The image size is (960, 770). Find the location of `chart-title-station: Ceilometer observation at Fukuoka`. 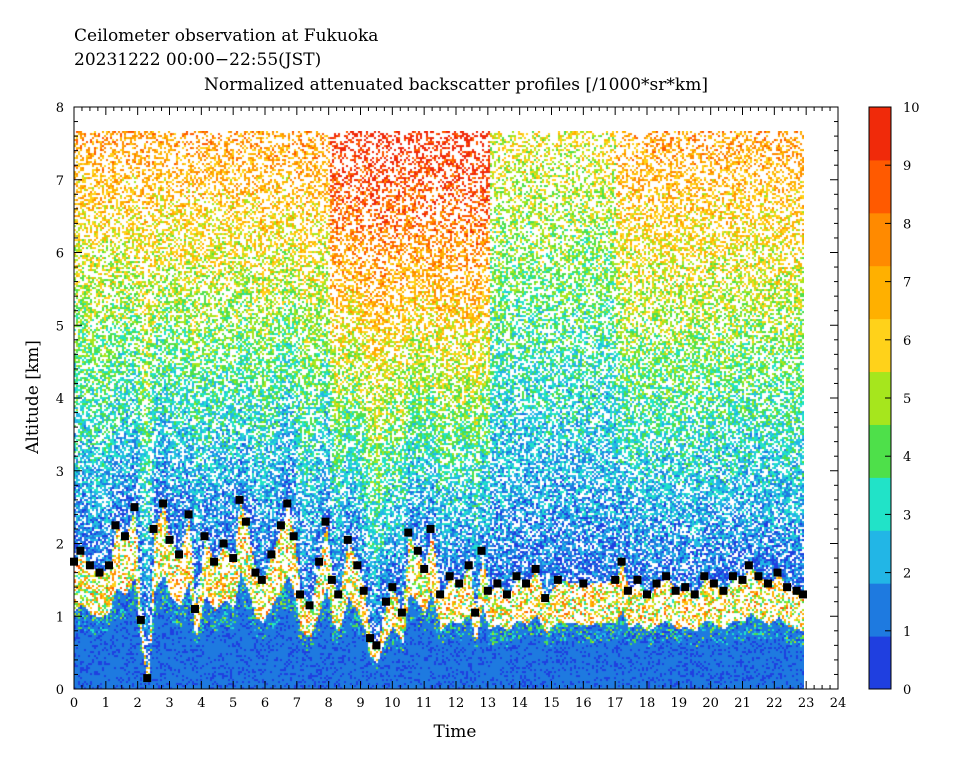

chart-title-station: Ceilometer observation at Fukuoka is located at coordinates (226, 36).